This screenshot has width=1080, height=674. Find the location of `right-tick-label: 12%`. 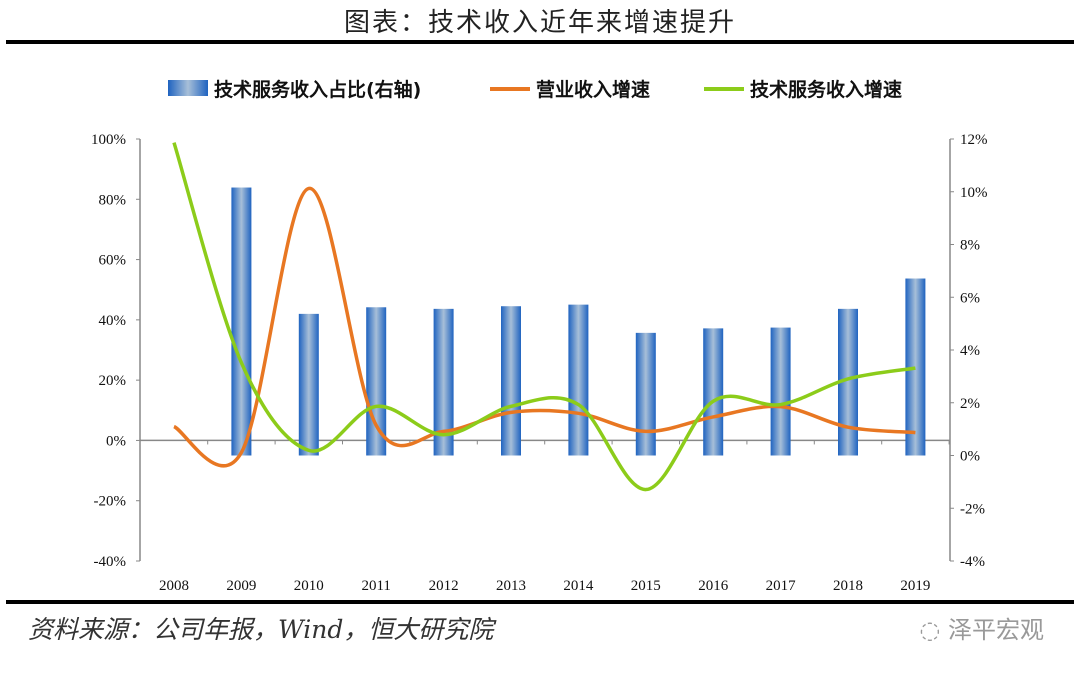

right-tick-label: 12% is located at coordinates (974, 140).